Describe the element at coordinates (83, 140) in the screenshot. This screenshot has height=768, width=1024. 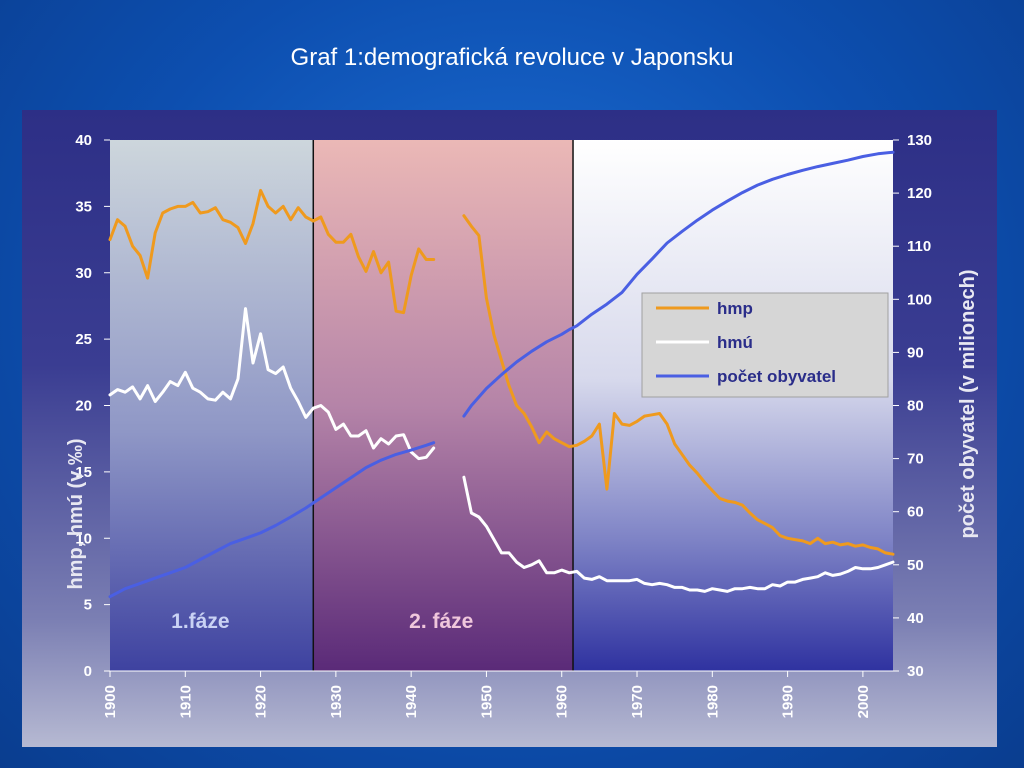
I see `y-tick-label-left: 40` at that location.